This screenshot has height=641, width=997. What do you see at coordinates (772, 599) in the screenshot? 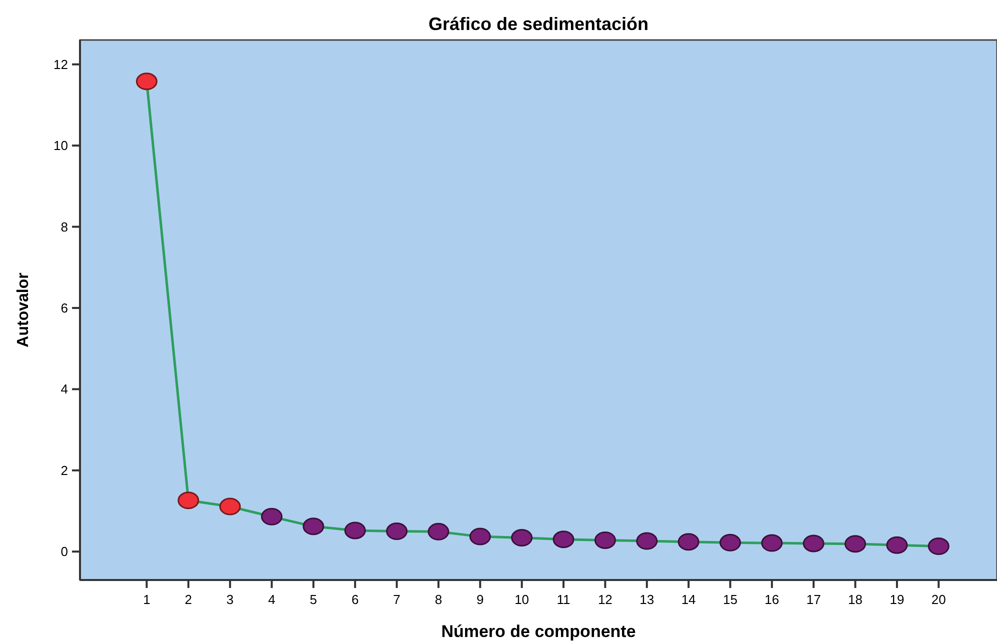
I see `x-tick-label: 16` at bounding box center [772, 599].